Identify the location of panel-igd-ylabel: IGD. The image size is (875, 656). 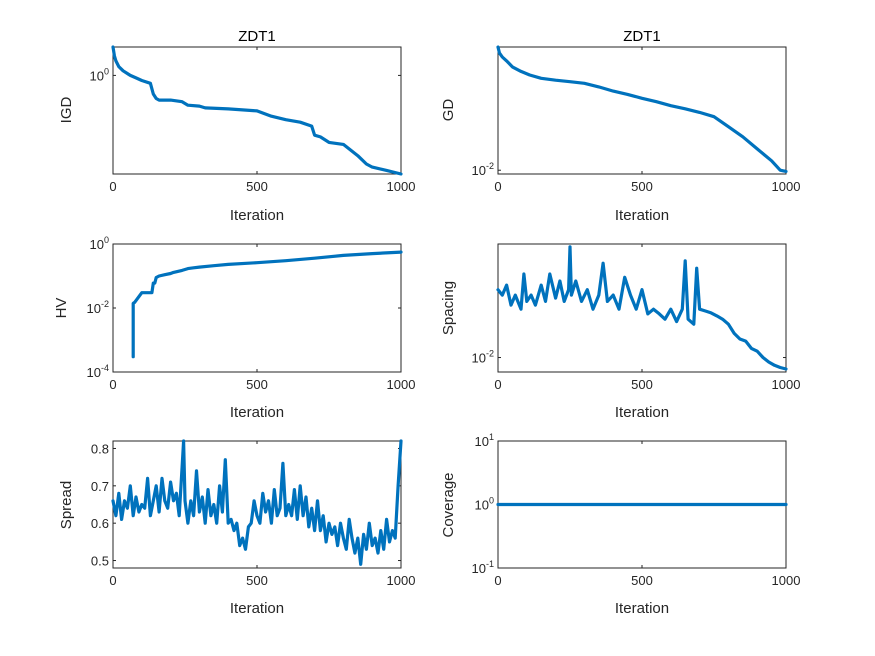
(66, 110).